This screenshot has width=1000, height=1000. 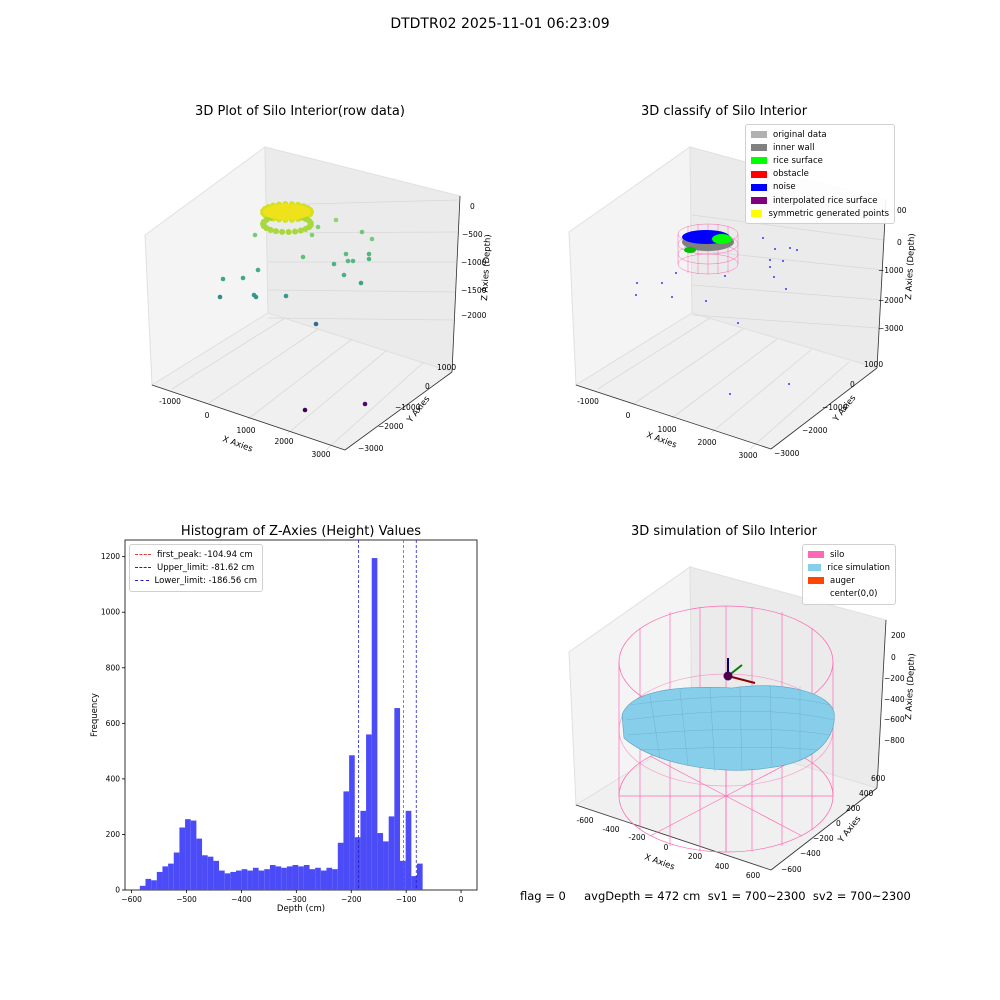 I want to click on classify-plot-title: 3D classify of Silo Interior, so click(x=724, y=111).